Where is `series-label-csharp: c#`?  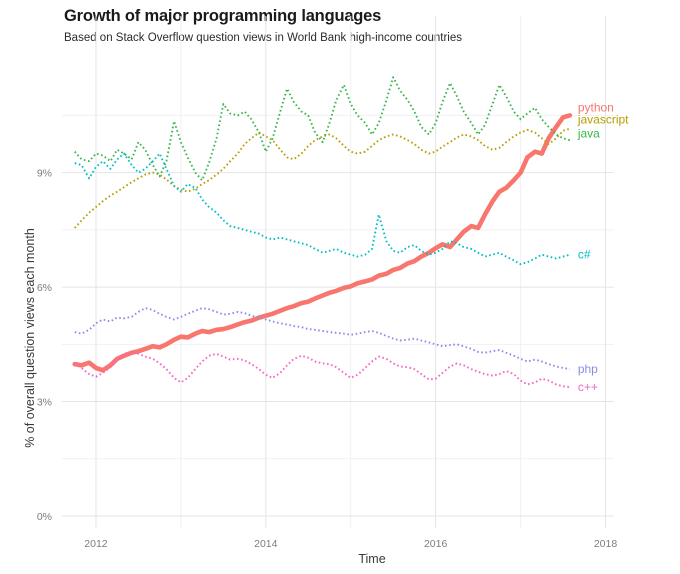 series-label-csharp: c# is located at coordinates (584, 255).